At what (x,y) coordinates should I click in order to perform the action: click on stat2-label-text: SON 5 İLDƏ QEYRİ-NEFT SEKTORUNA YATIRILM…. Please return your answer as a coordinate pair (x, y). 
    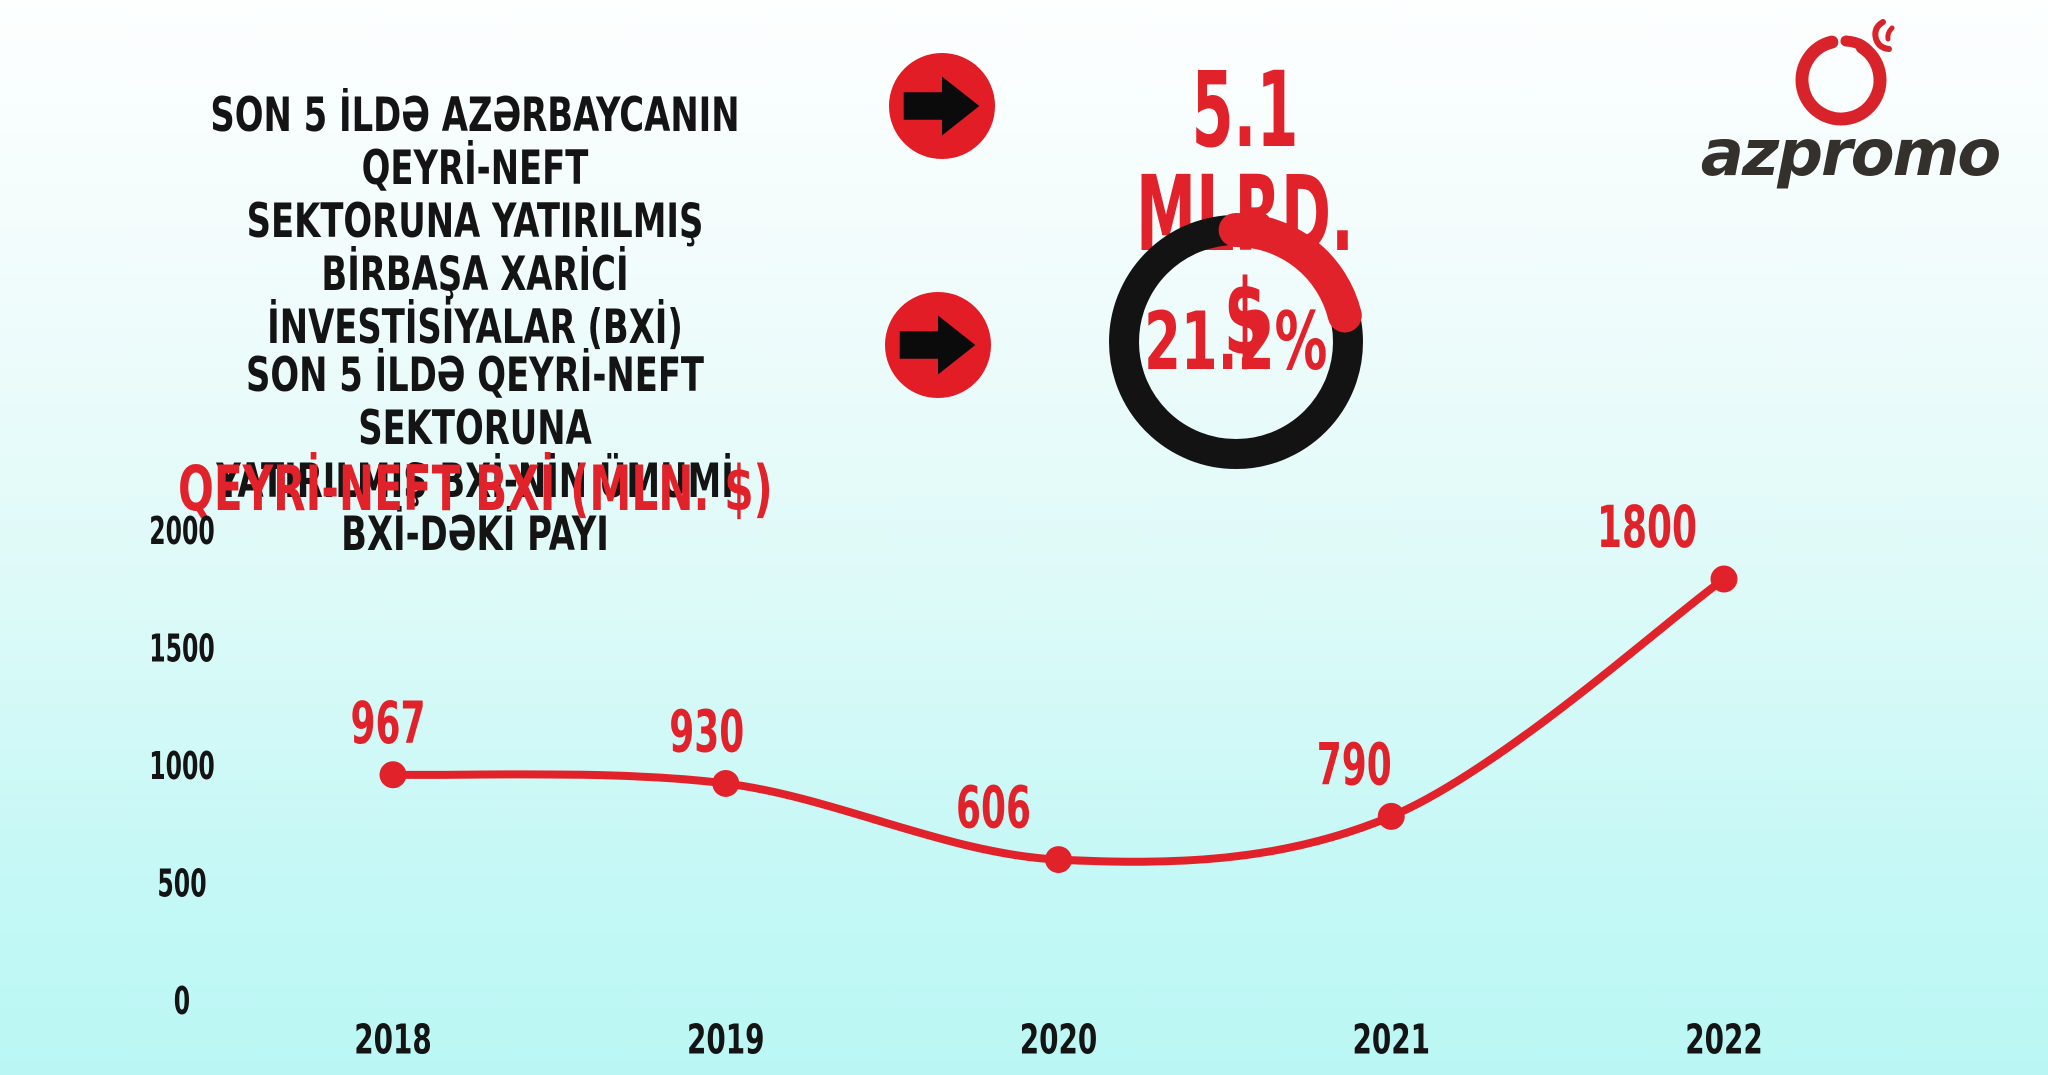
    Looking at the image, I should click on (475, 455).